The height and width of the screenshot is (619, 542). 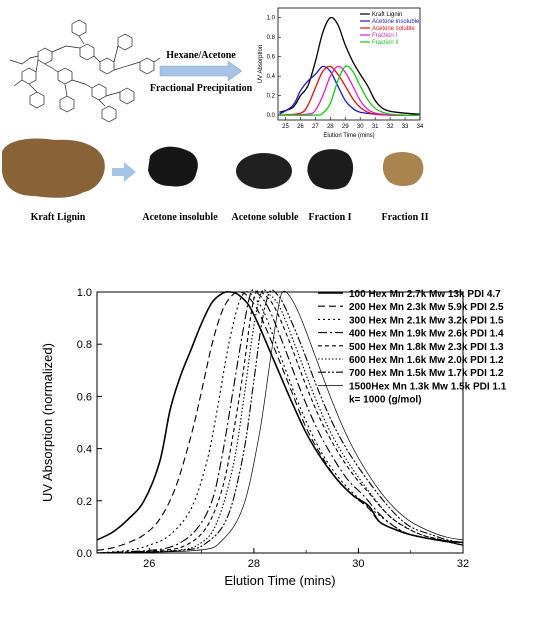 What do you see at coordinates (345, 127) in the screenshot?
I see `inset-x-tick-label: 29` at bounding box center [345, 127].